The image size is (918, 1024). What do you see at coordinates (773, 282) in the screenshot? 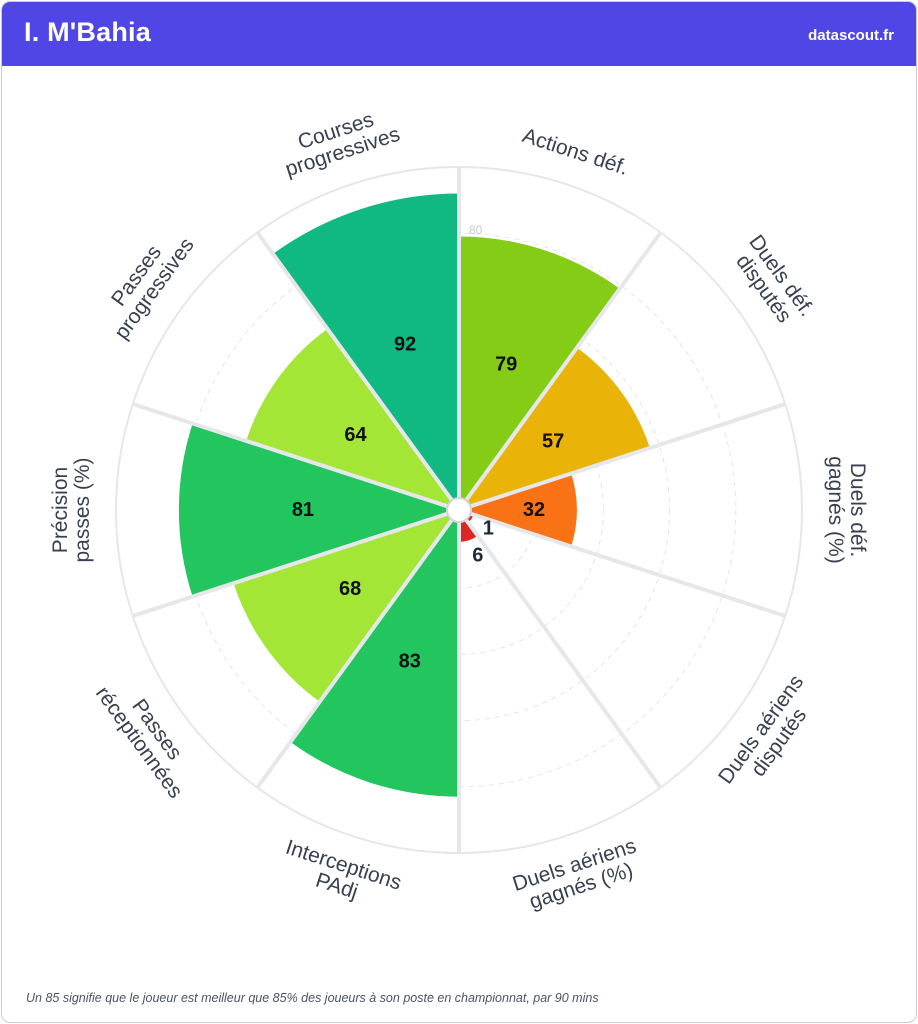
I see `category-label-1: Duels déf.disputés` at bounding box center [773, 282].